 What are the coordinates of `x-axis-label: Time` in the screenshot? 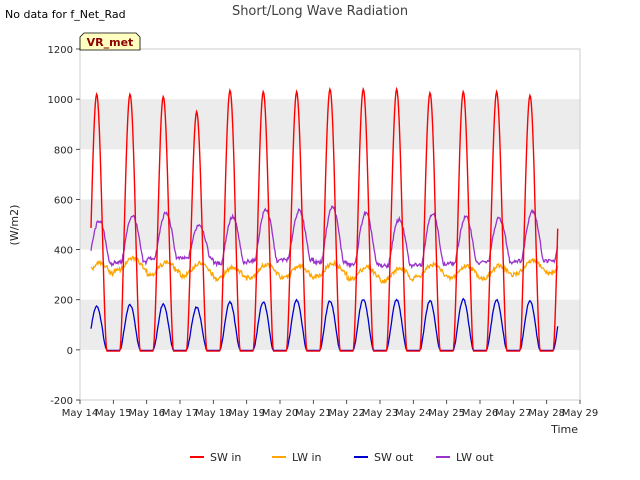 It's located at (564, 429).